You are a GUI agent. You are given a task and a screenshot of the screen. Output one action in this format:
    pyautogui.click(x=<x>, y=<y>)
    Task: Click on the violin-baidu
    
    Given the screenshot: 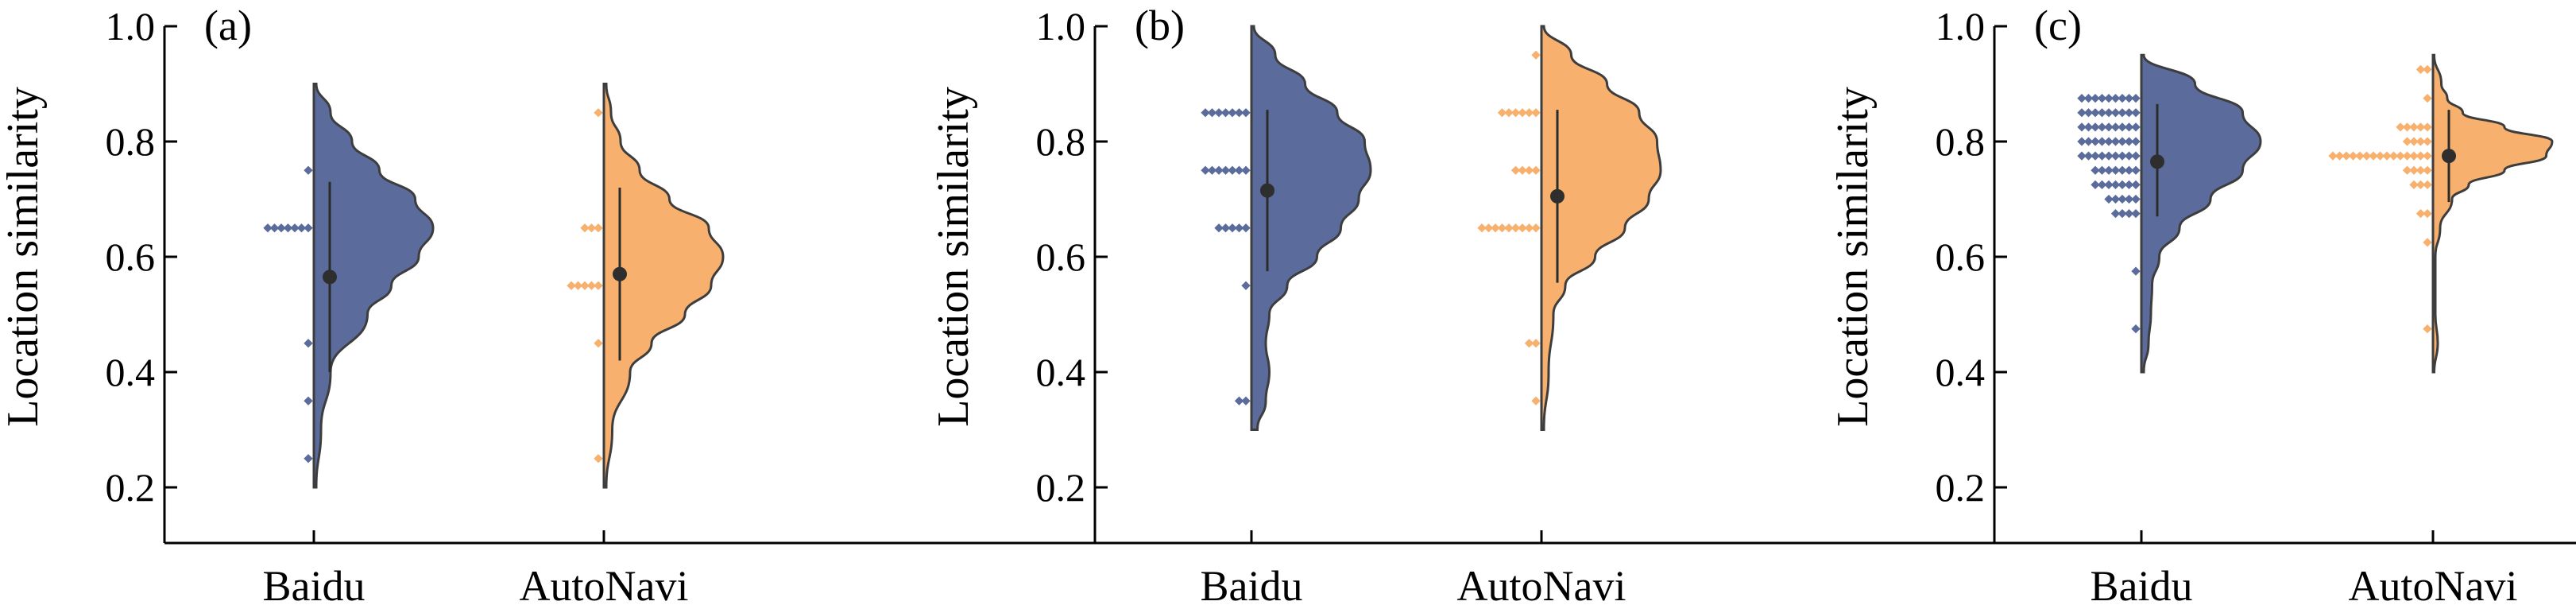 What is the action you would take?
    pyautogui.click(x=349, y=286)
    